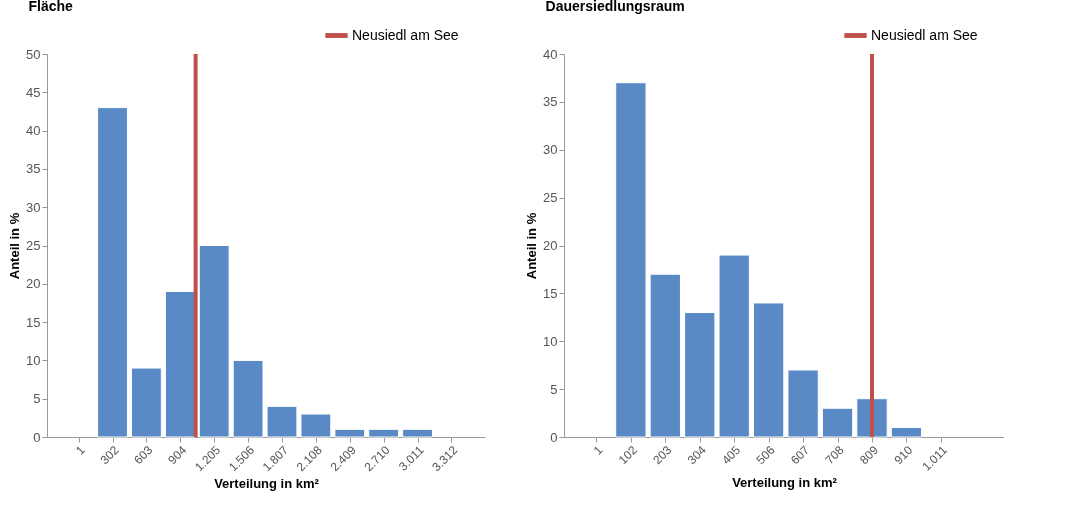 The image size is (1073, 507). What do you see at coordinates (662, 455) in the screenshot?
I see `x-tick-label: 203` at bounding box center [662, 455].